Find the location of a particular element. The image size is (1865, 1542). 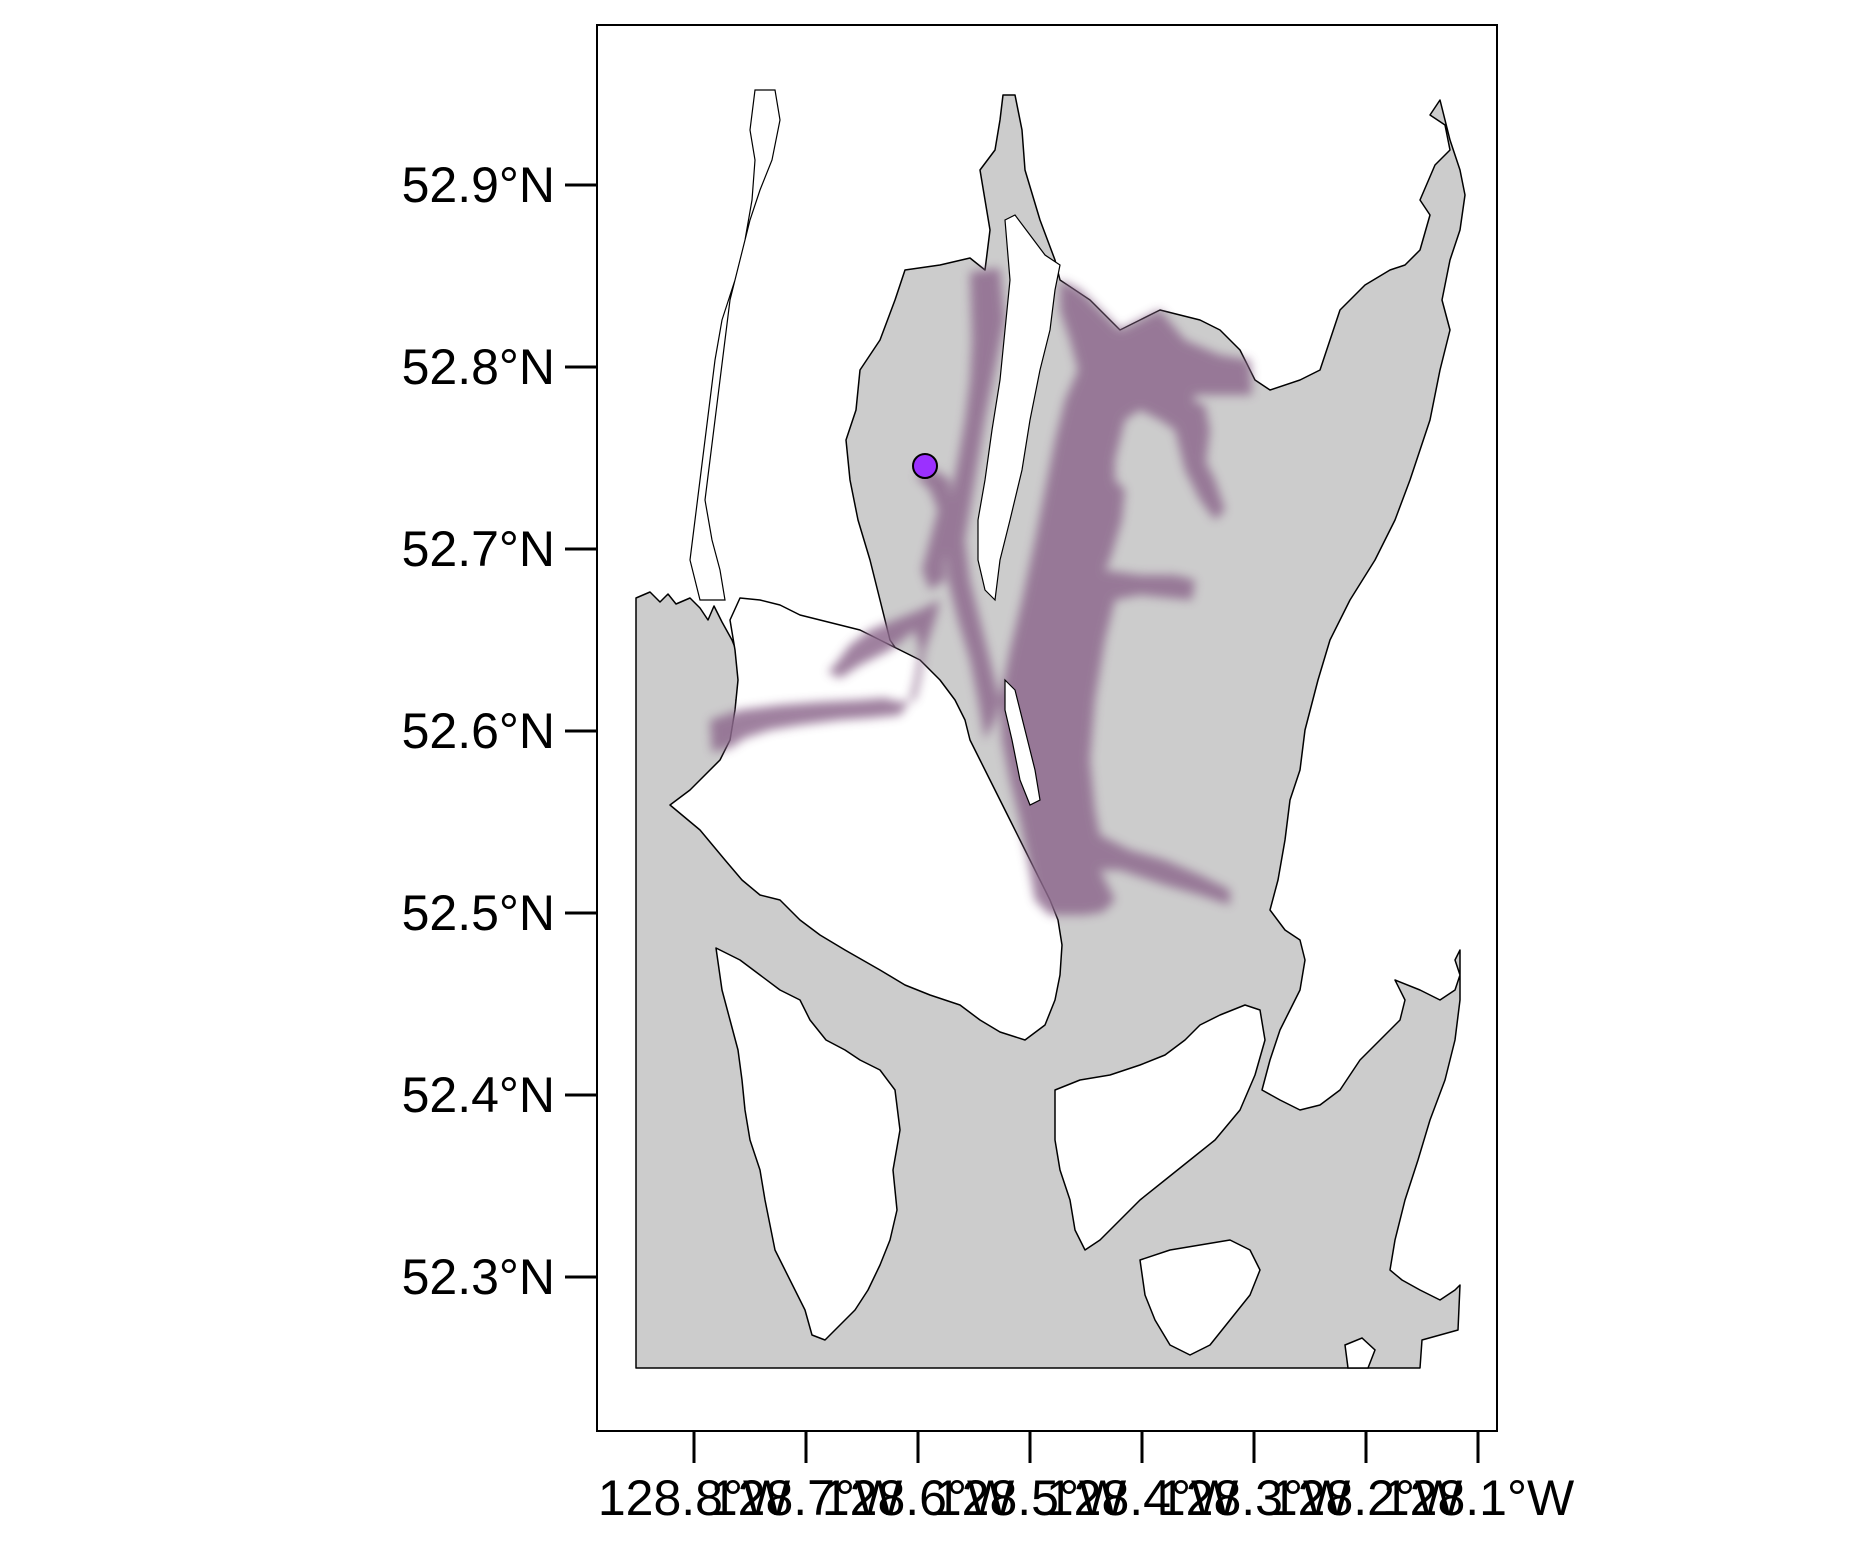

x-tick-label: 128.7°W is located at coordinates (806, 1498).